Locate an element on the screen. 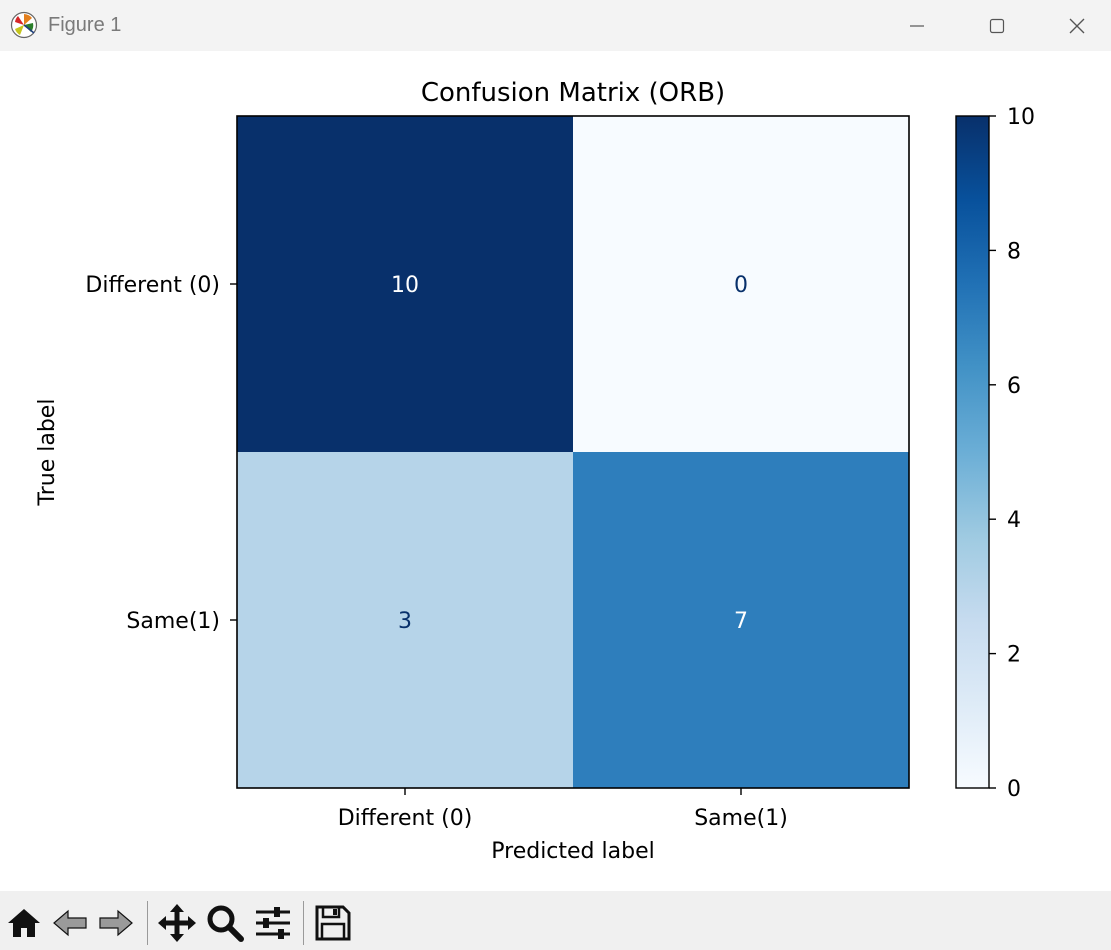  cell-value-label: 10 is located at coordinates (405, 285).